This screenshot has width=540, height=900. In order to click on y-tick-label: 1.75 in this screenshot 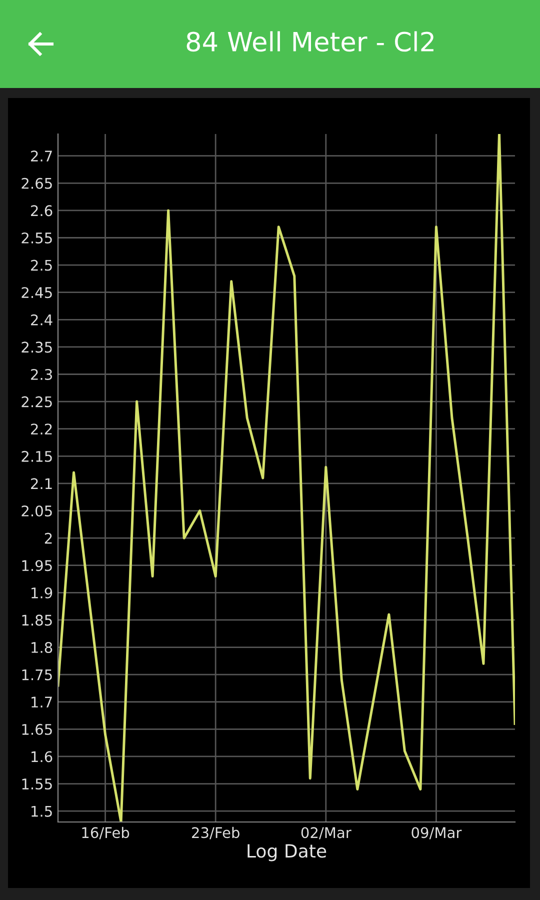, I will do `click(37, 674)`.